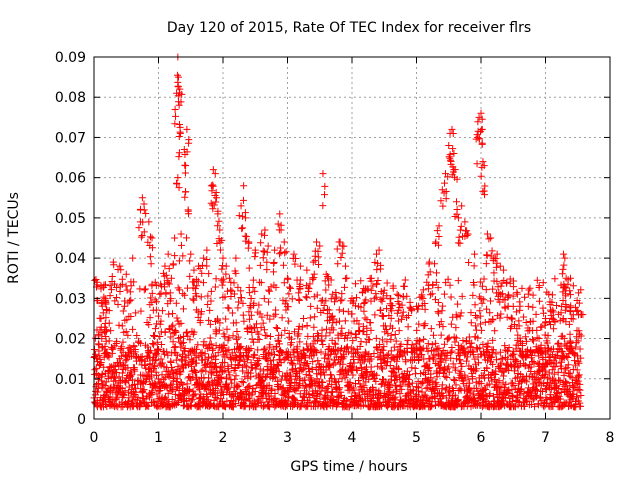  What do you see at coordinates (70, 259) in the screenshot?
I see `y-tick-label: 0.04` at bounding box center [70, 259].